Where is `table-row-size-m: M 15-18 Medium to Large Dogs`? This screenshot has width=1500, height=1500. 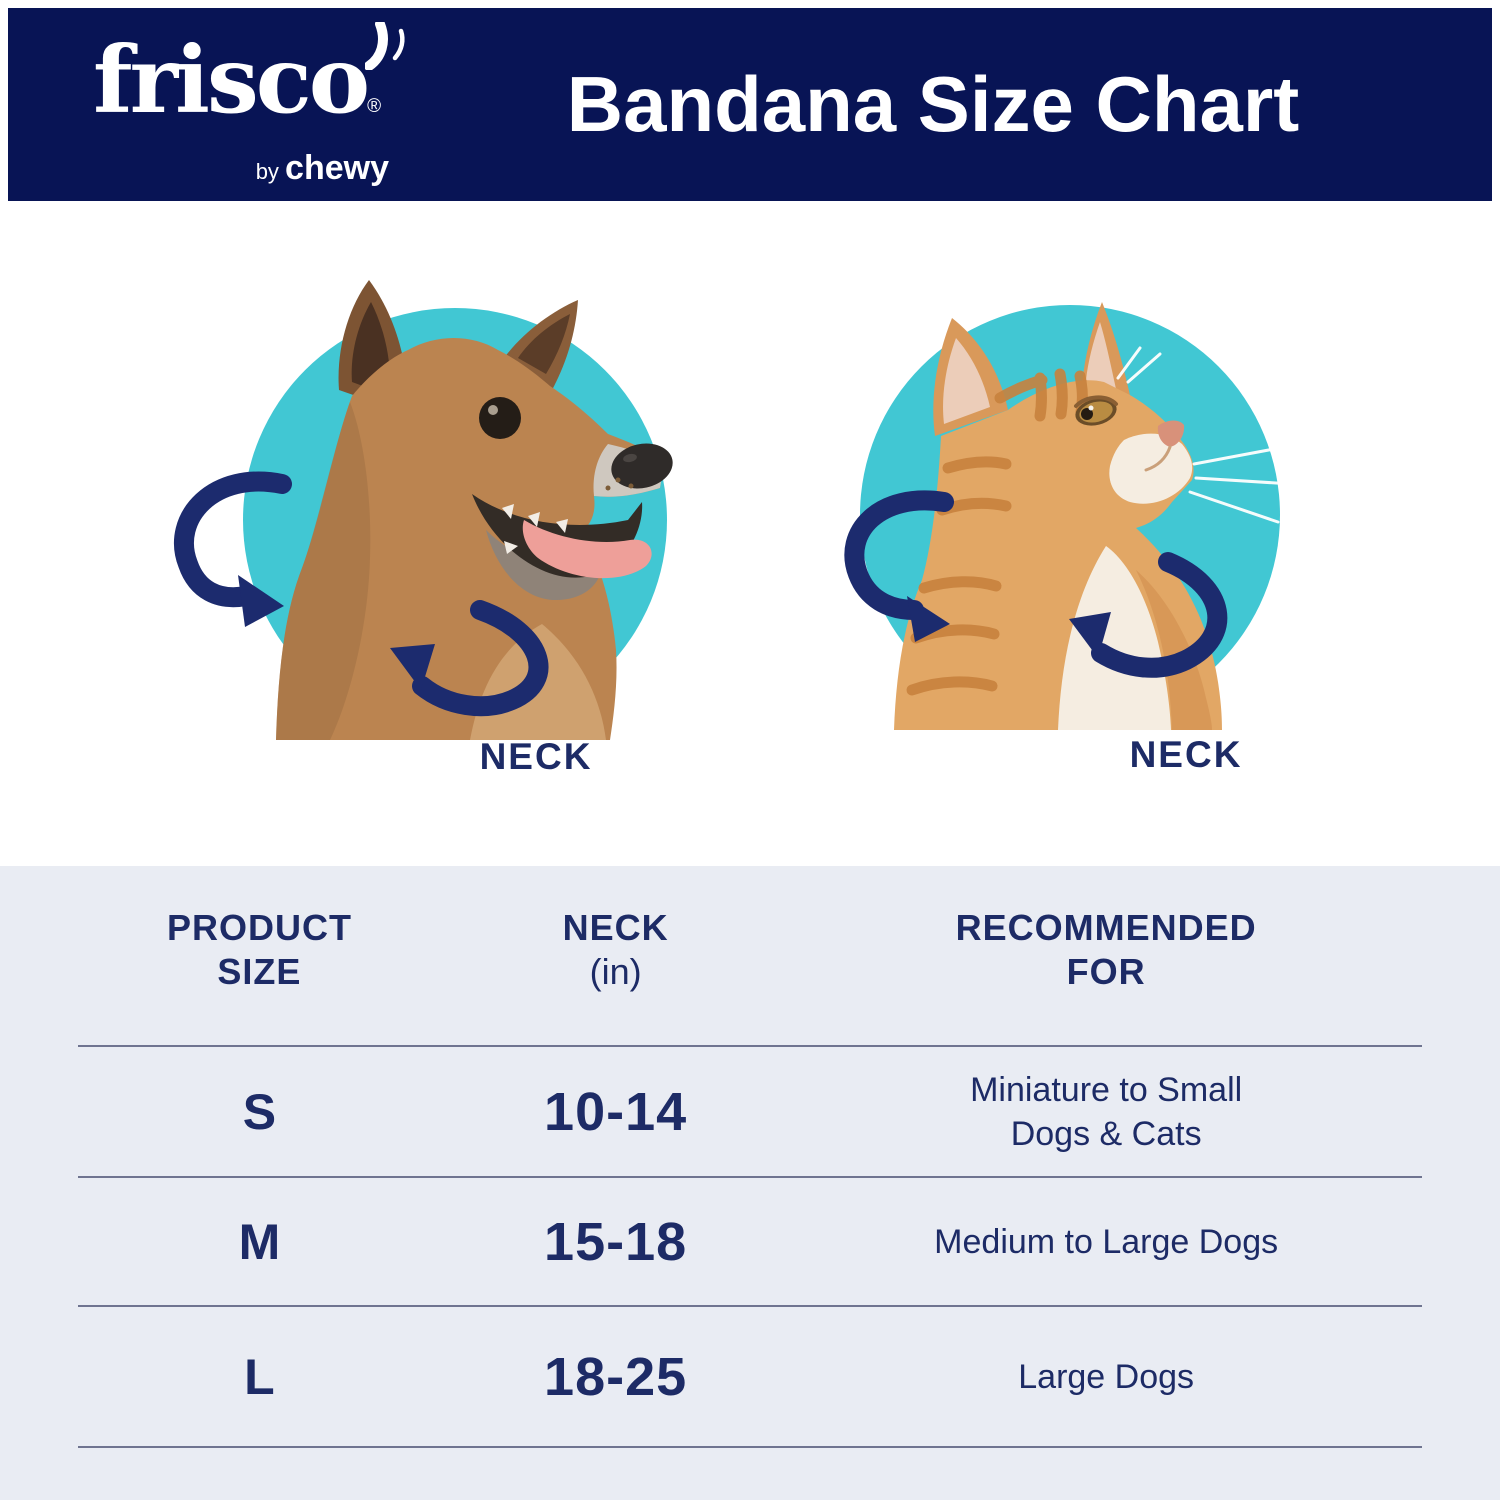
table-row-size-m: M 15-18 Medium to Large Dogs is located at coordinates (750, 1241).